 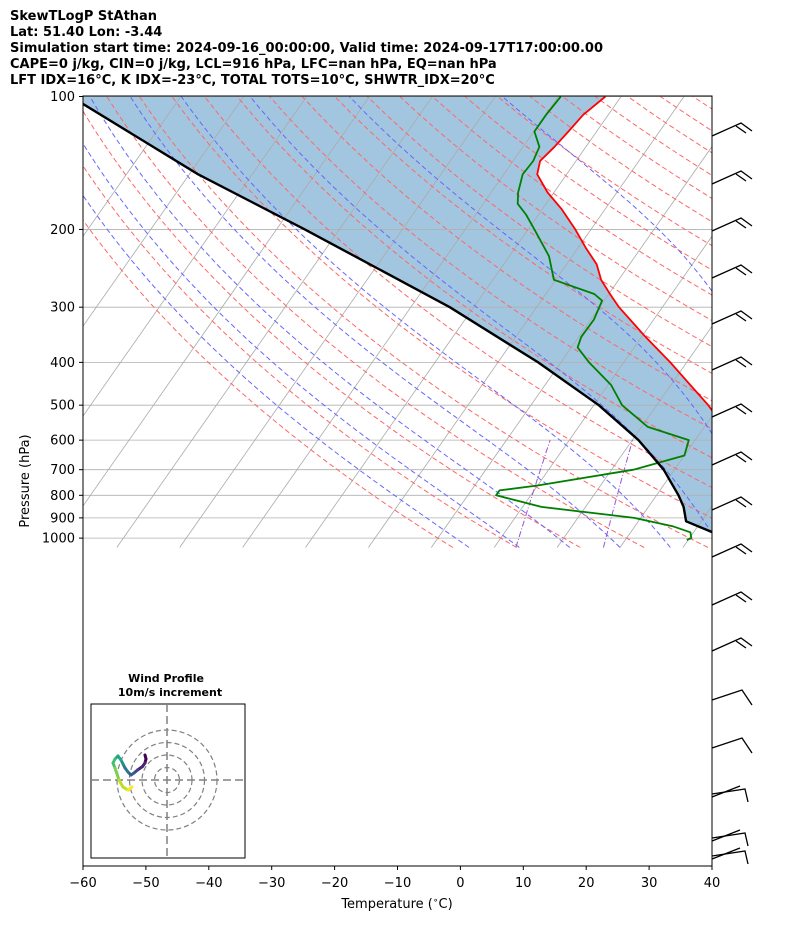 What do you see at coordinates (170, 692) in the screenshot?
I see `hodograph-subtitle: 10m/s increment` at bounding box center [170, 692].